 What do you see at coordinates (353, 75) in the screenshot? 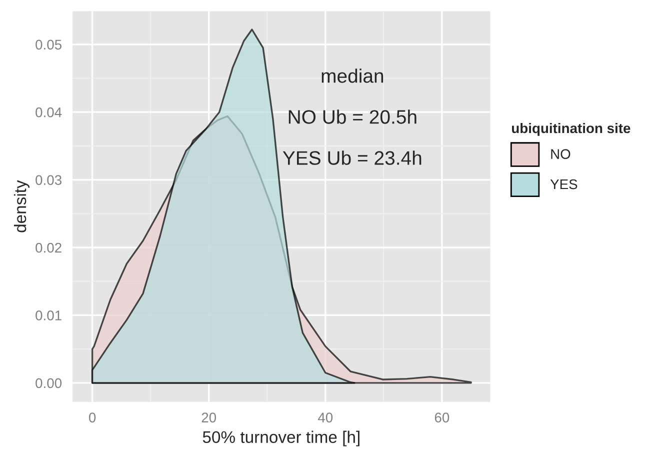
I see `annotation: median` at bounding box center [353, 75].